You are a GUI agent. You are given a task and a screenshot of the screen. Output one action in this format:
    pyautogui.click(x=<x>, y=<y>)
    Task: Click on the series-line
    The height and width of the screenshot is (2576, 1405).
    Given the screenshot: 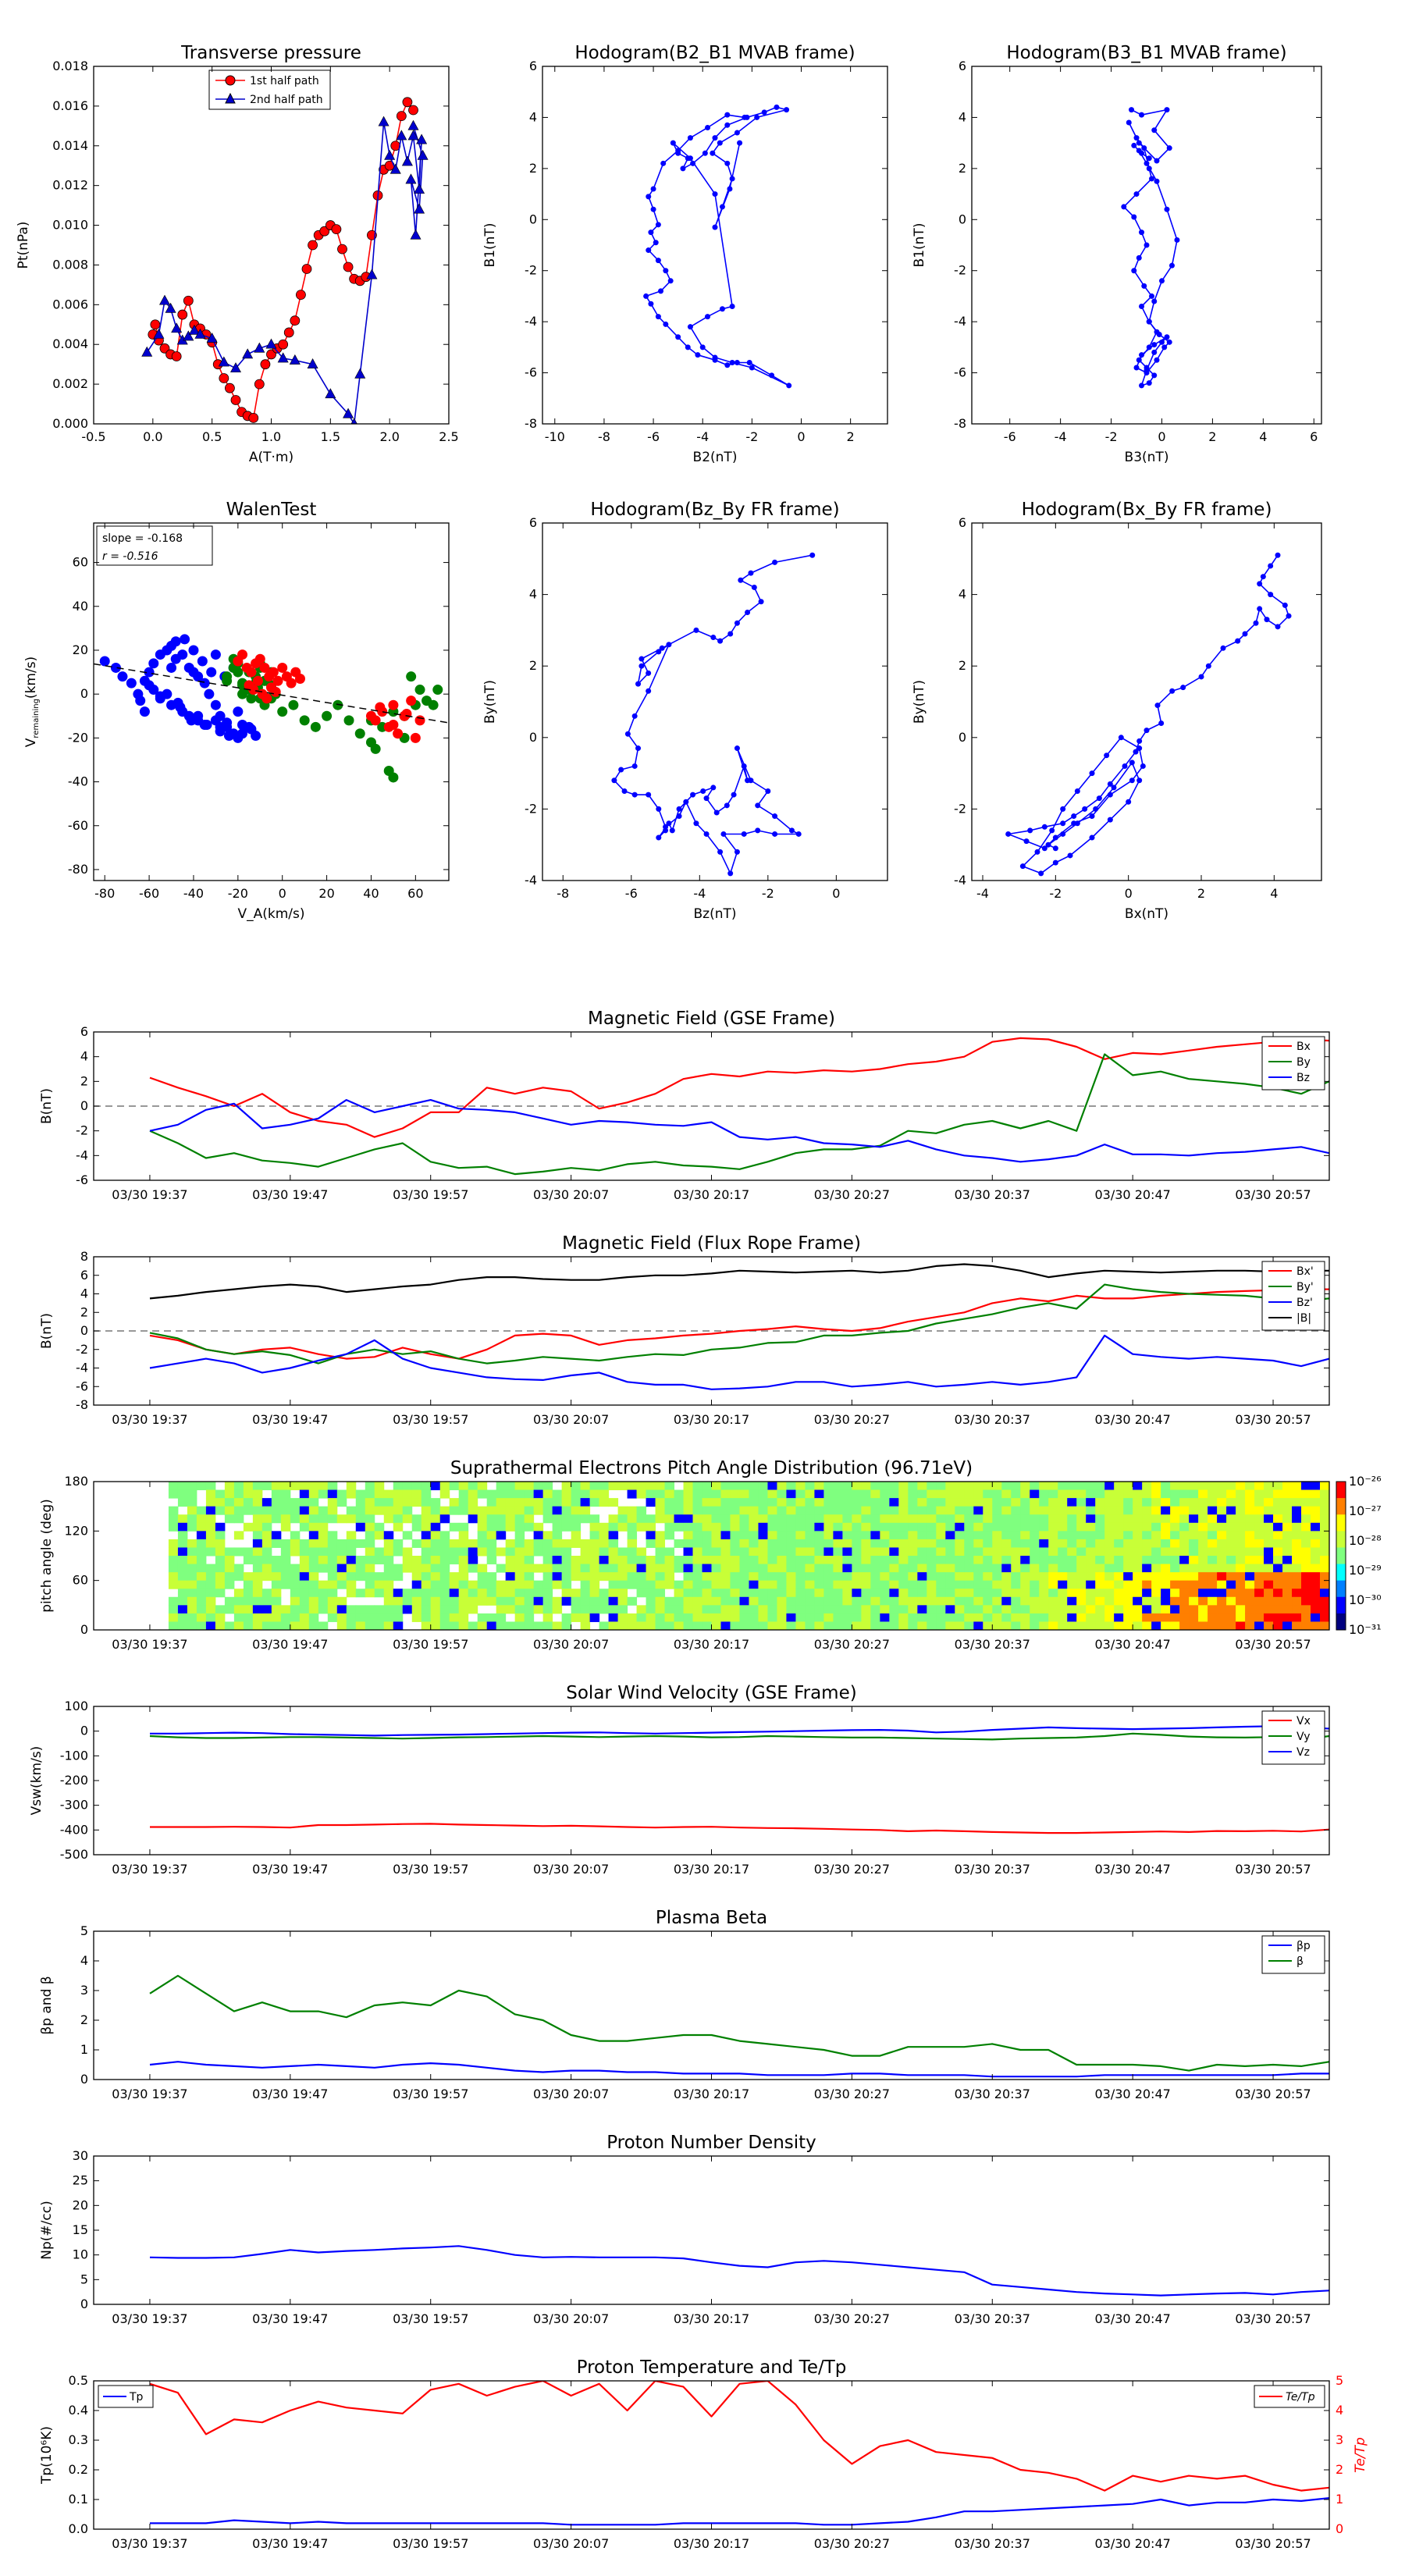 What is the action you would take?
    pyautogui.click(x=739, y=1324)
    